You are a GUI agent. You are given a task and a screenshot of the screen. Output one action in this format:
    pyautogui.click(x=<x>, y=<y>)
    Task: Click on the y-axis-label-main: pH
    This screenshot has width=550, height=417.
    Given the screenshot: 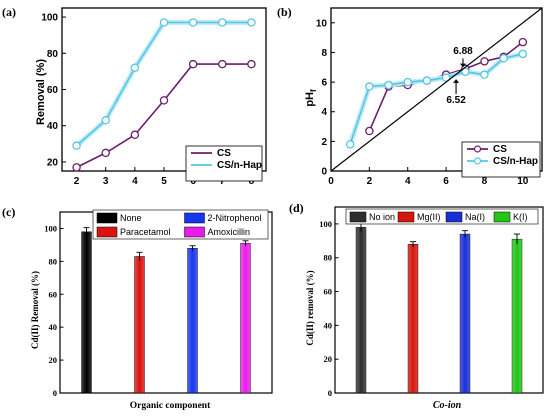 What is the action you would take?
    pyautogui.click(x=310, y=99)
    